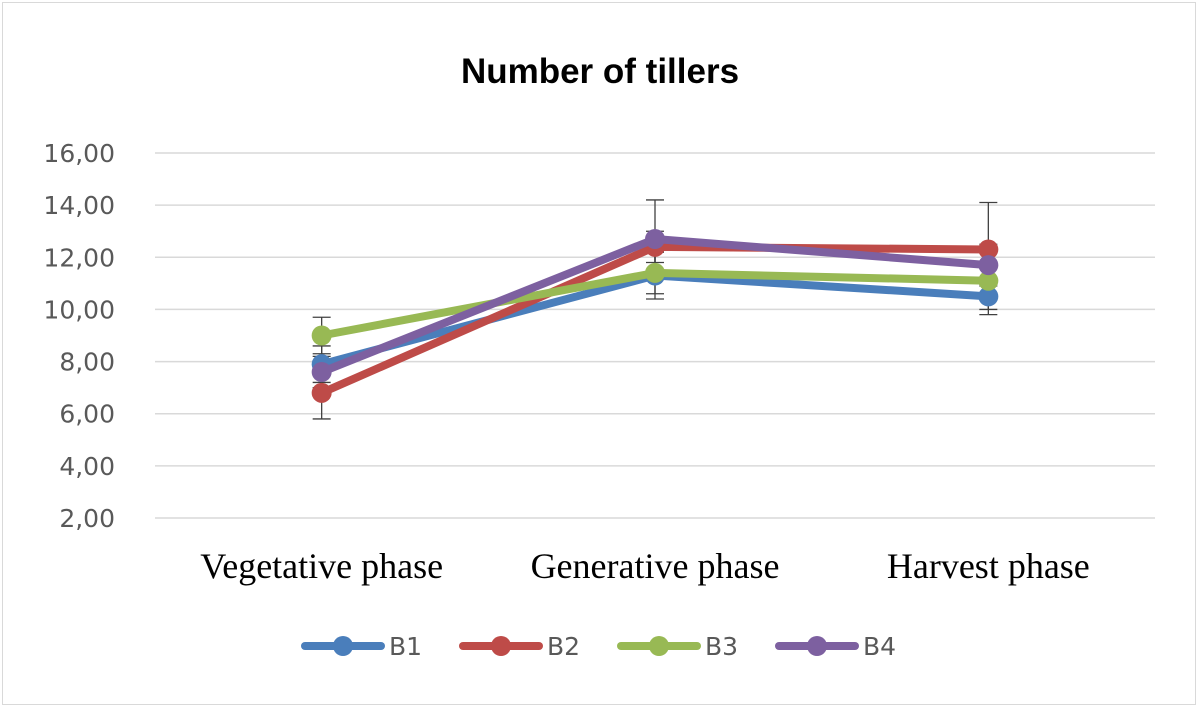 The width and height of the screenshot is (1200, 709). What do you see at coordinates (879, 646) in the screenshot?
I see `legend-label: B4` at bounding box center [879, 646].